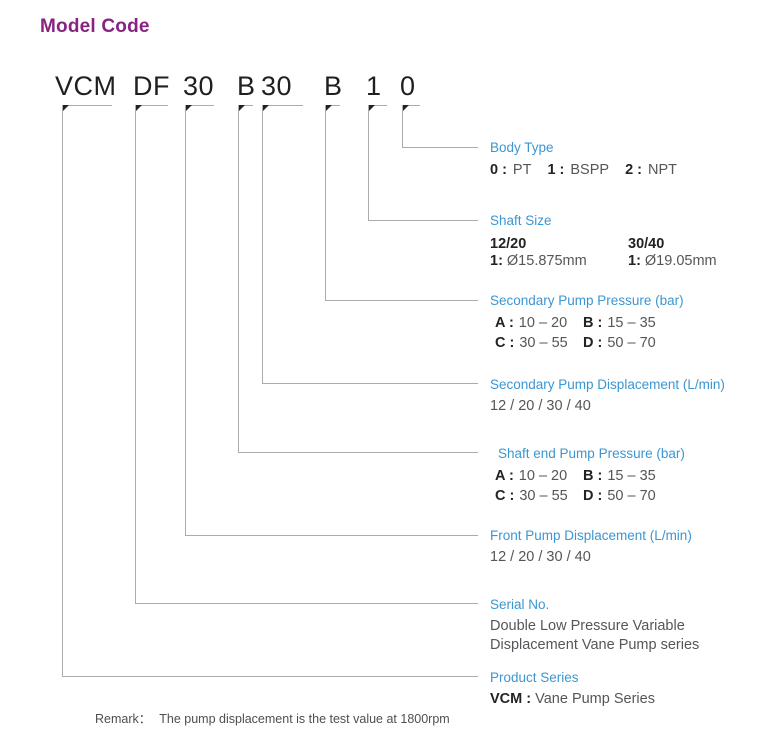 The image size is (770, 743). I want to click on section-label-shaft-end-pump-pressure: Shaft end Pump Pressure (bar), so click(591, 453).